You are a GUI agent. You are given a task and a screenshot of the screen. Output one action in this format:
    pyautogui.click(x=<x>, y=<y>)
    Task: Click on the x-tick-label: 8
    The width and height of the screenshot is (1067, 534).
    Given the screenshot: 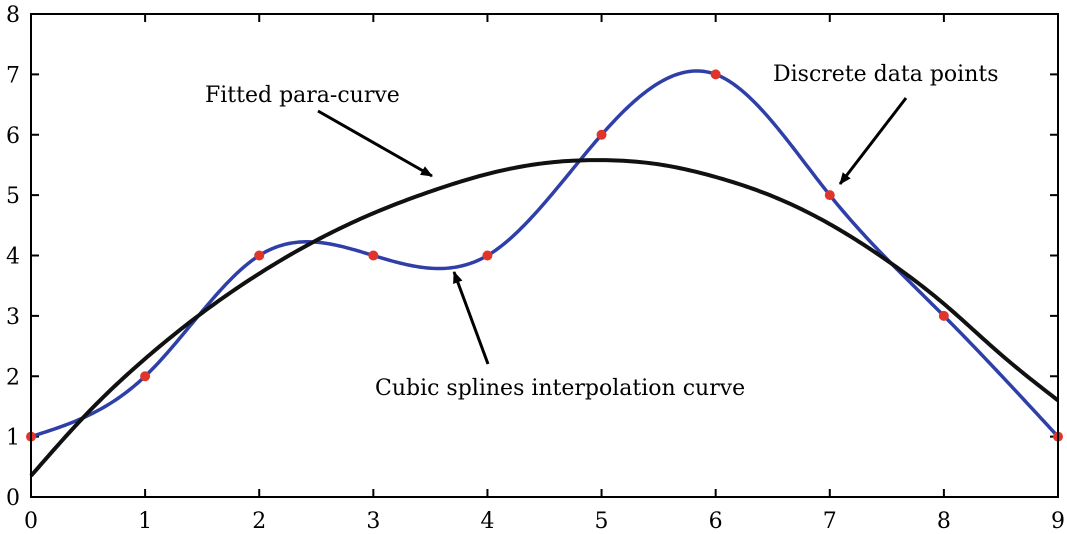 What is the action you would take?
    pyautogui.click(x=944, y=521)
    